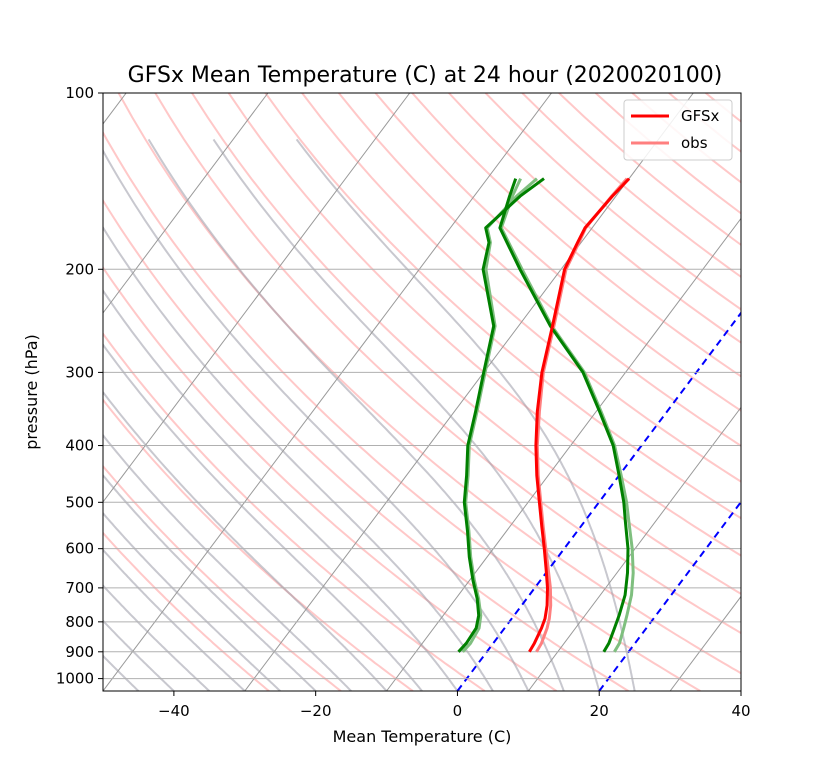 The height and width of the screenshot is (776, 823). What do you see at coordinates (501, 415) in the screenshot?
I see `series-line-dewpoint-forecast` at bounding box center [501, 415].